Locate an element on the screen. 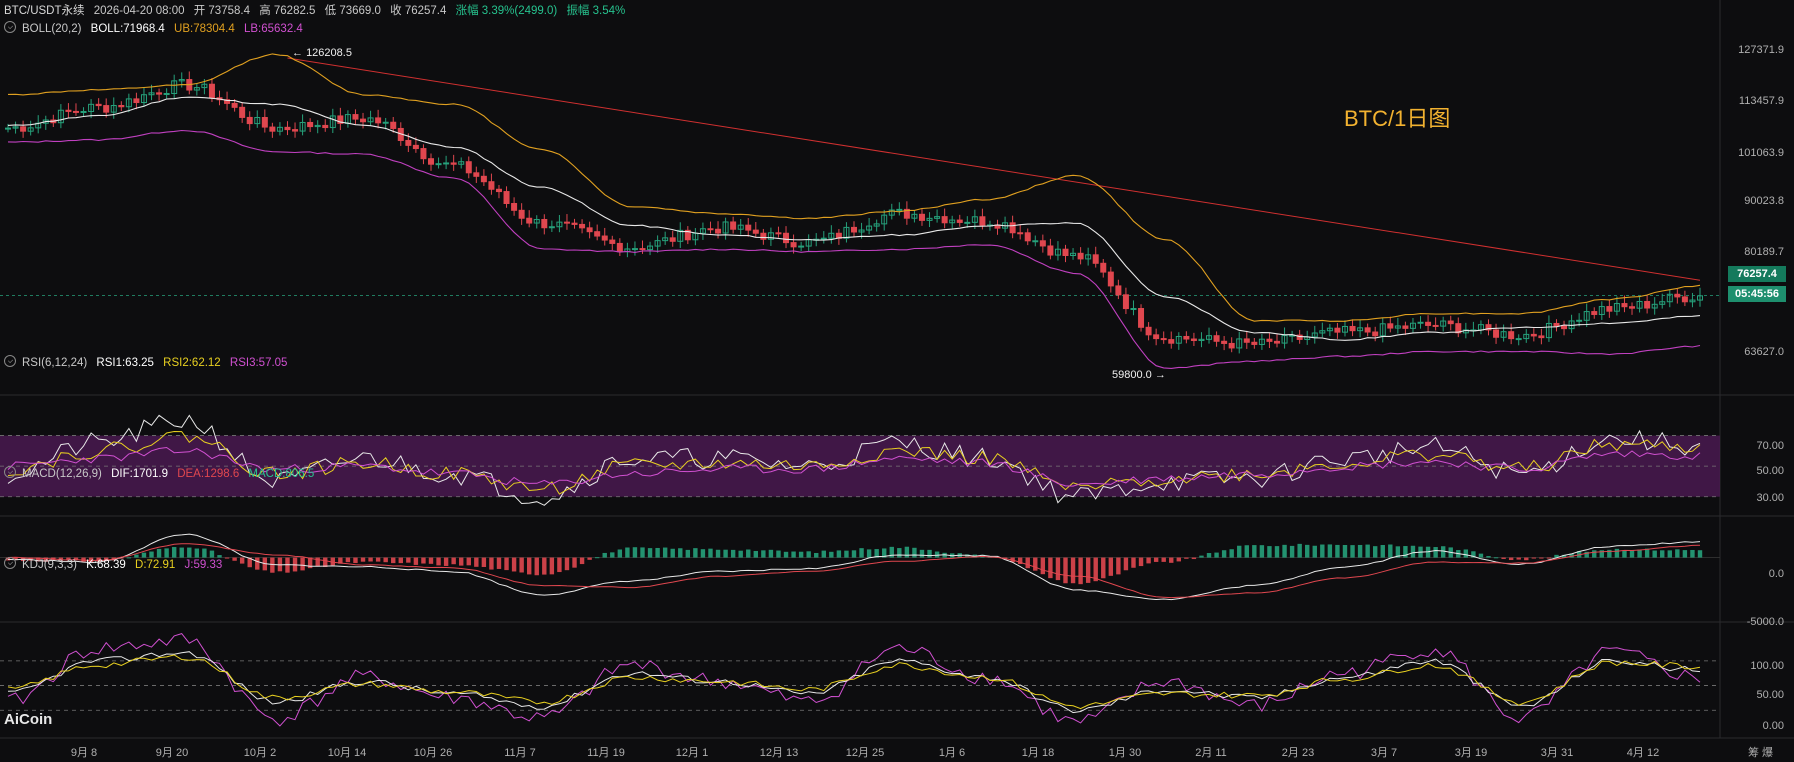 This screenshot has width=1794, height=762. kdj-tick: 100.00 is located at coordinates (1767, 666).